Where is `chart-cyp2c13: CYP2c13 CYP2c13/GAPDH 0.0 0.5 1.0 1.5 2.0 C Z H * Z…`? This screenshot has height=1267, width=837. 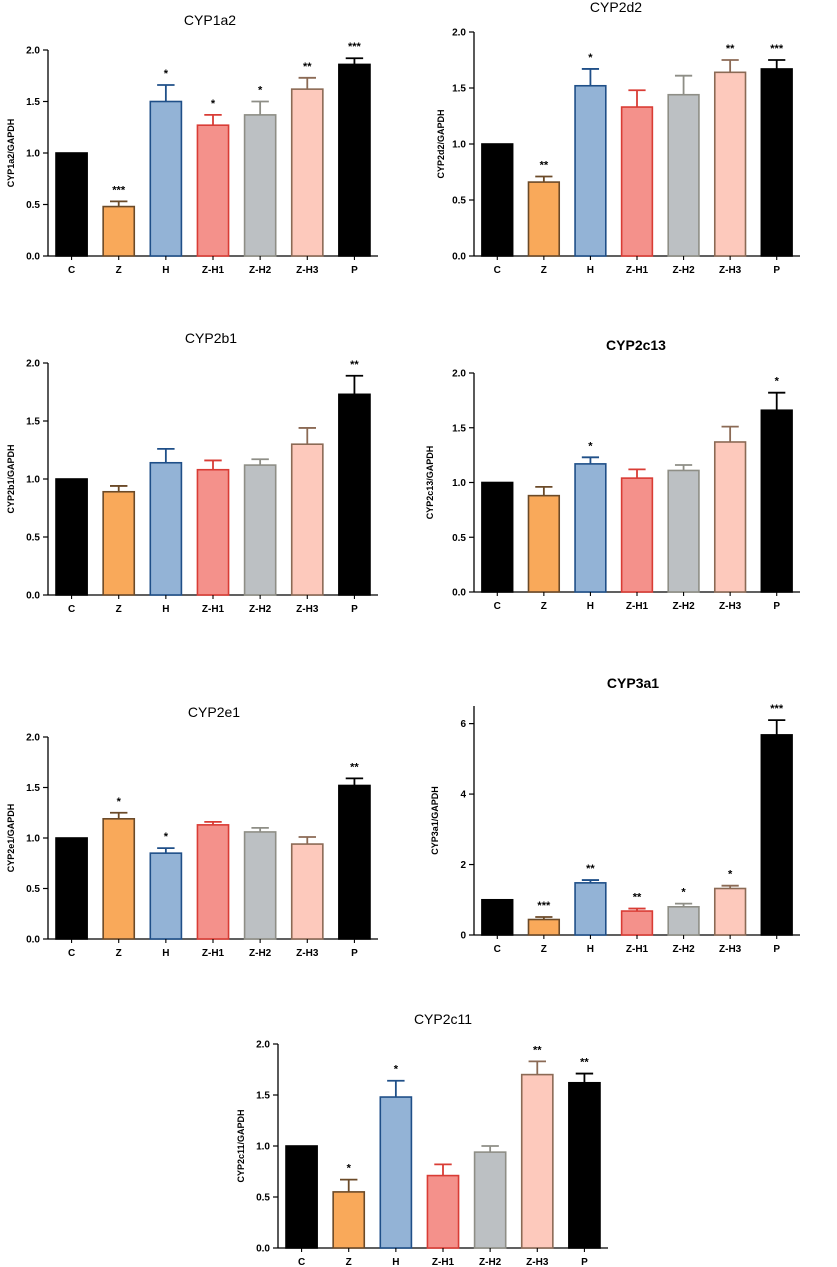
chart-cyp2c13: CYP2c13 CYP2c13/GAPDH 0.0 0.5 1.0 1.5 2.0 C Z H * Z… is located at coordinates (612, 474).